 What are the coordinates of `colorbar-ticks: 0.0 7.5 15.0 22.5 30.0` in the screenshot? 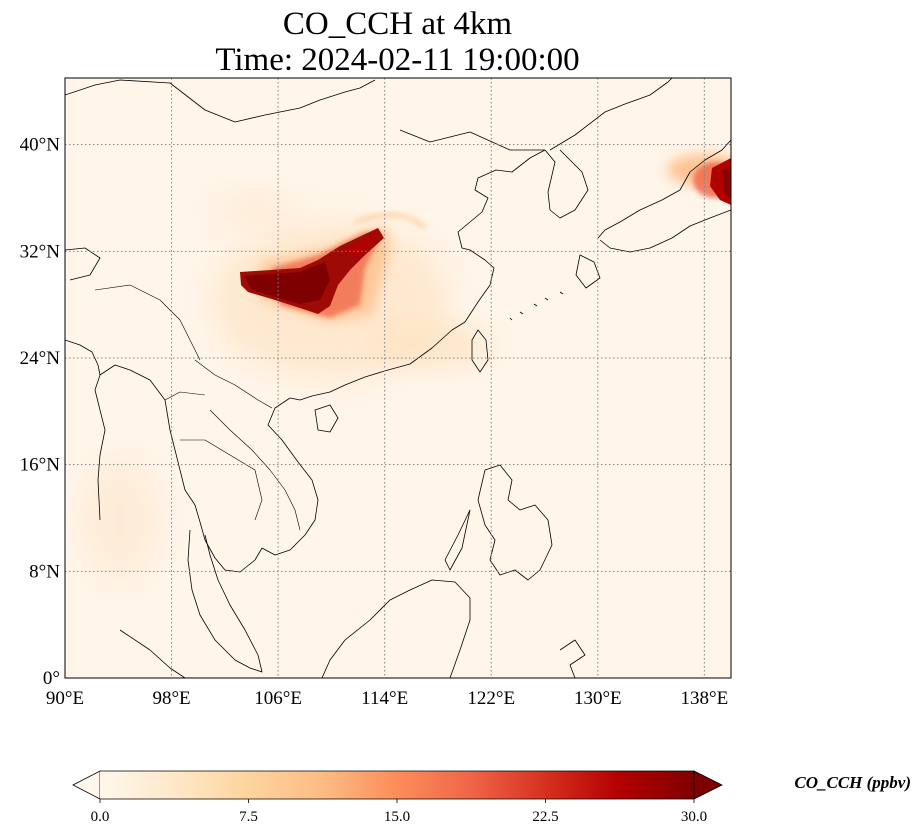 It's located at (399, 812).